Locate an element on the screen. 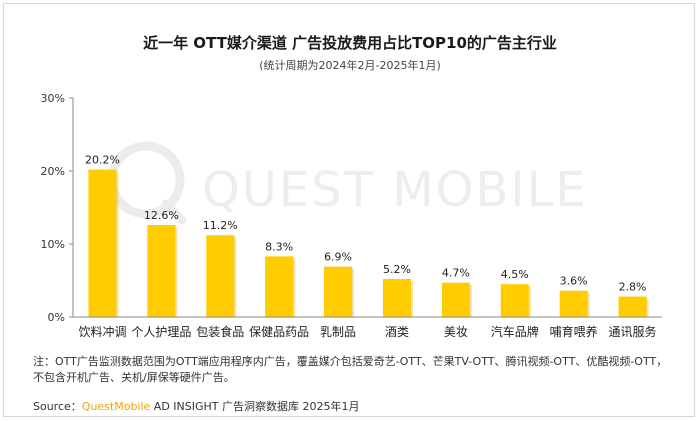  x-tick-label: 酒类 is located at coordinates (397, 332).